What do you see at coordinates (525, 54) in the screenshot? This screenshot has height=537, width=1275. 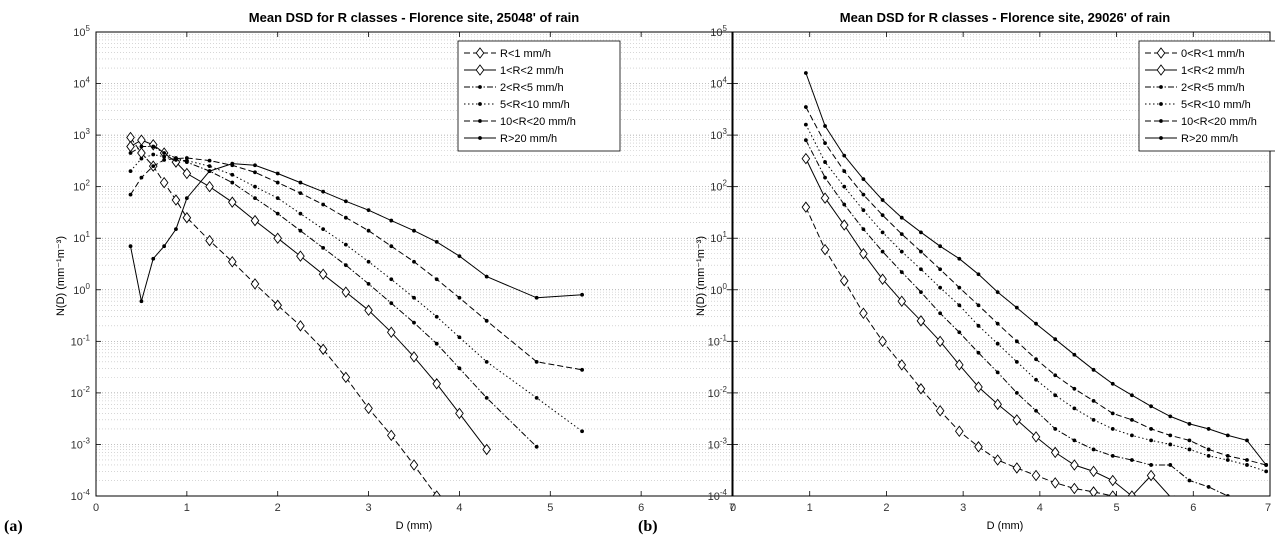 I see `legend-label: R<1 mm/h` at bounding box center [525, 54].